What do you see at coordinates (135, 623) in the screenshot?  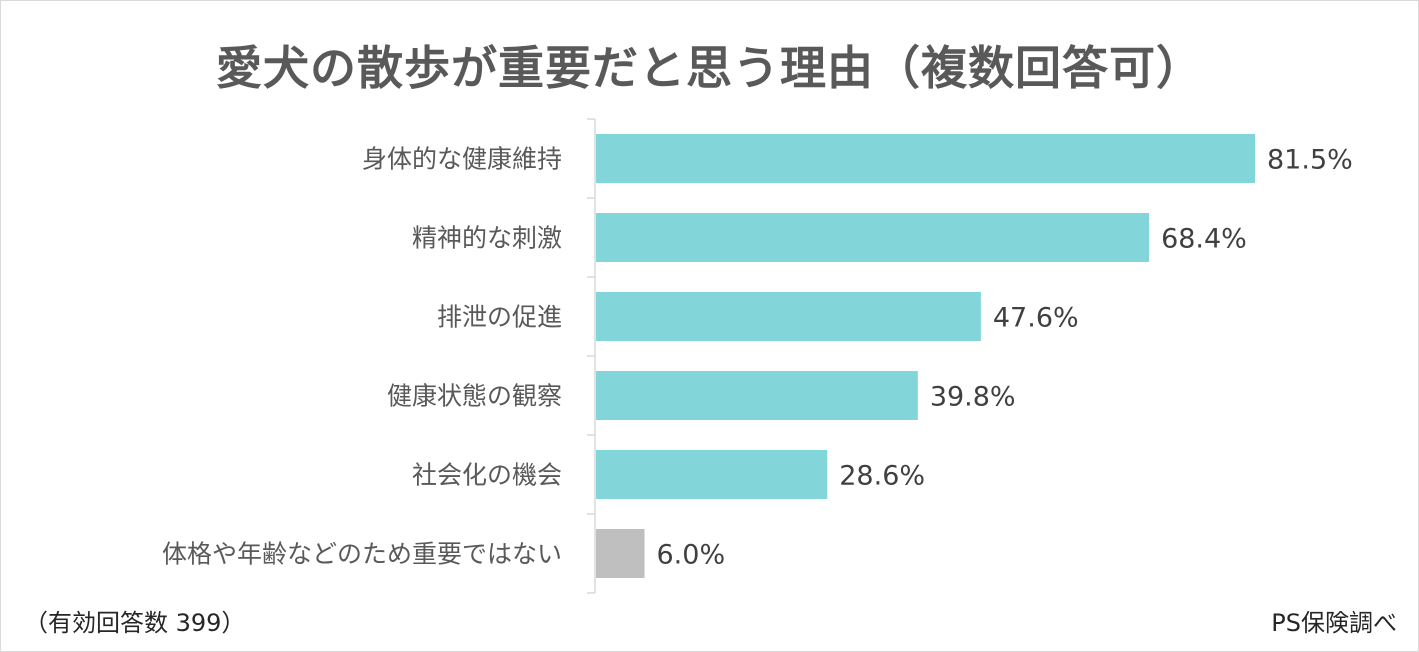 I see `sample-size-note: （有効回答数 399）` at bounding box center [135, 623].